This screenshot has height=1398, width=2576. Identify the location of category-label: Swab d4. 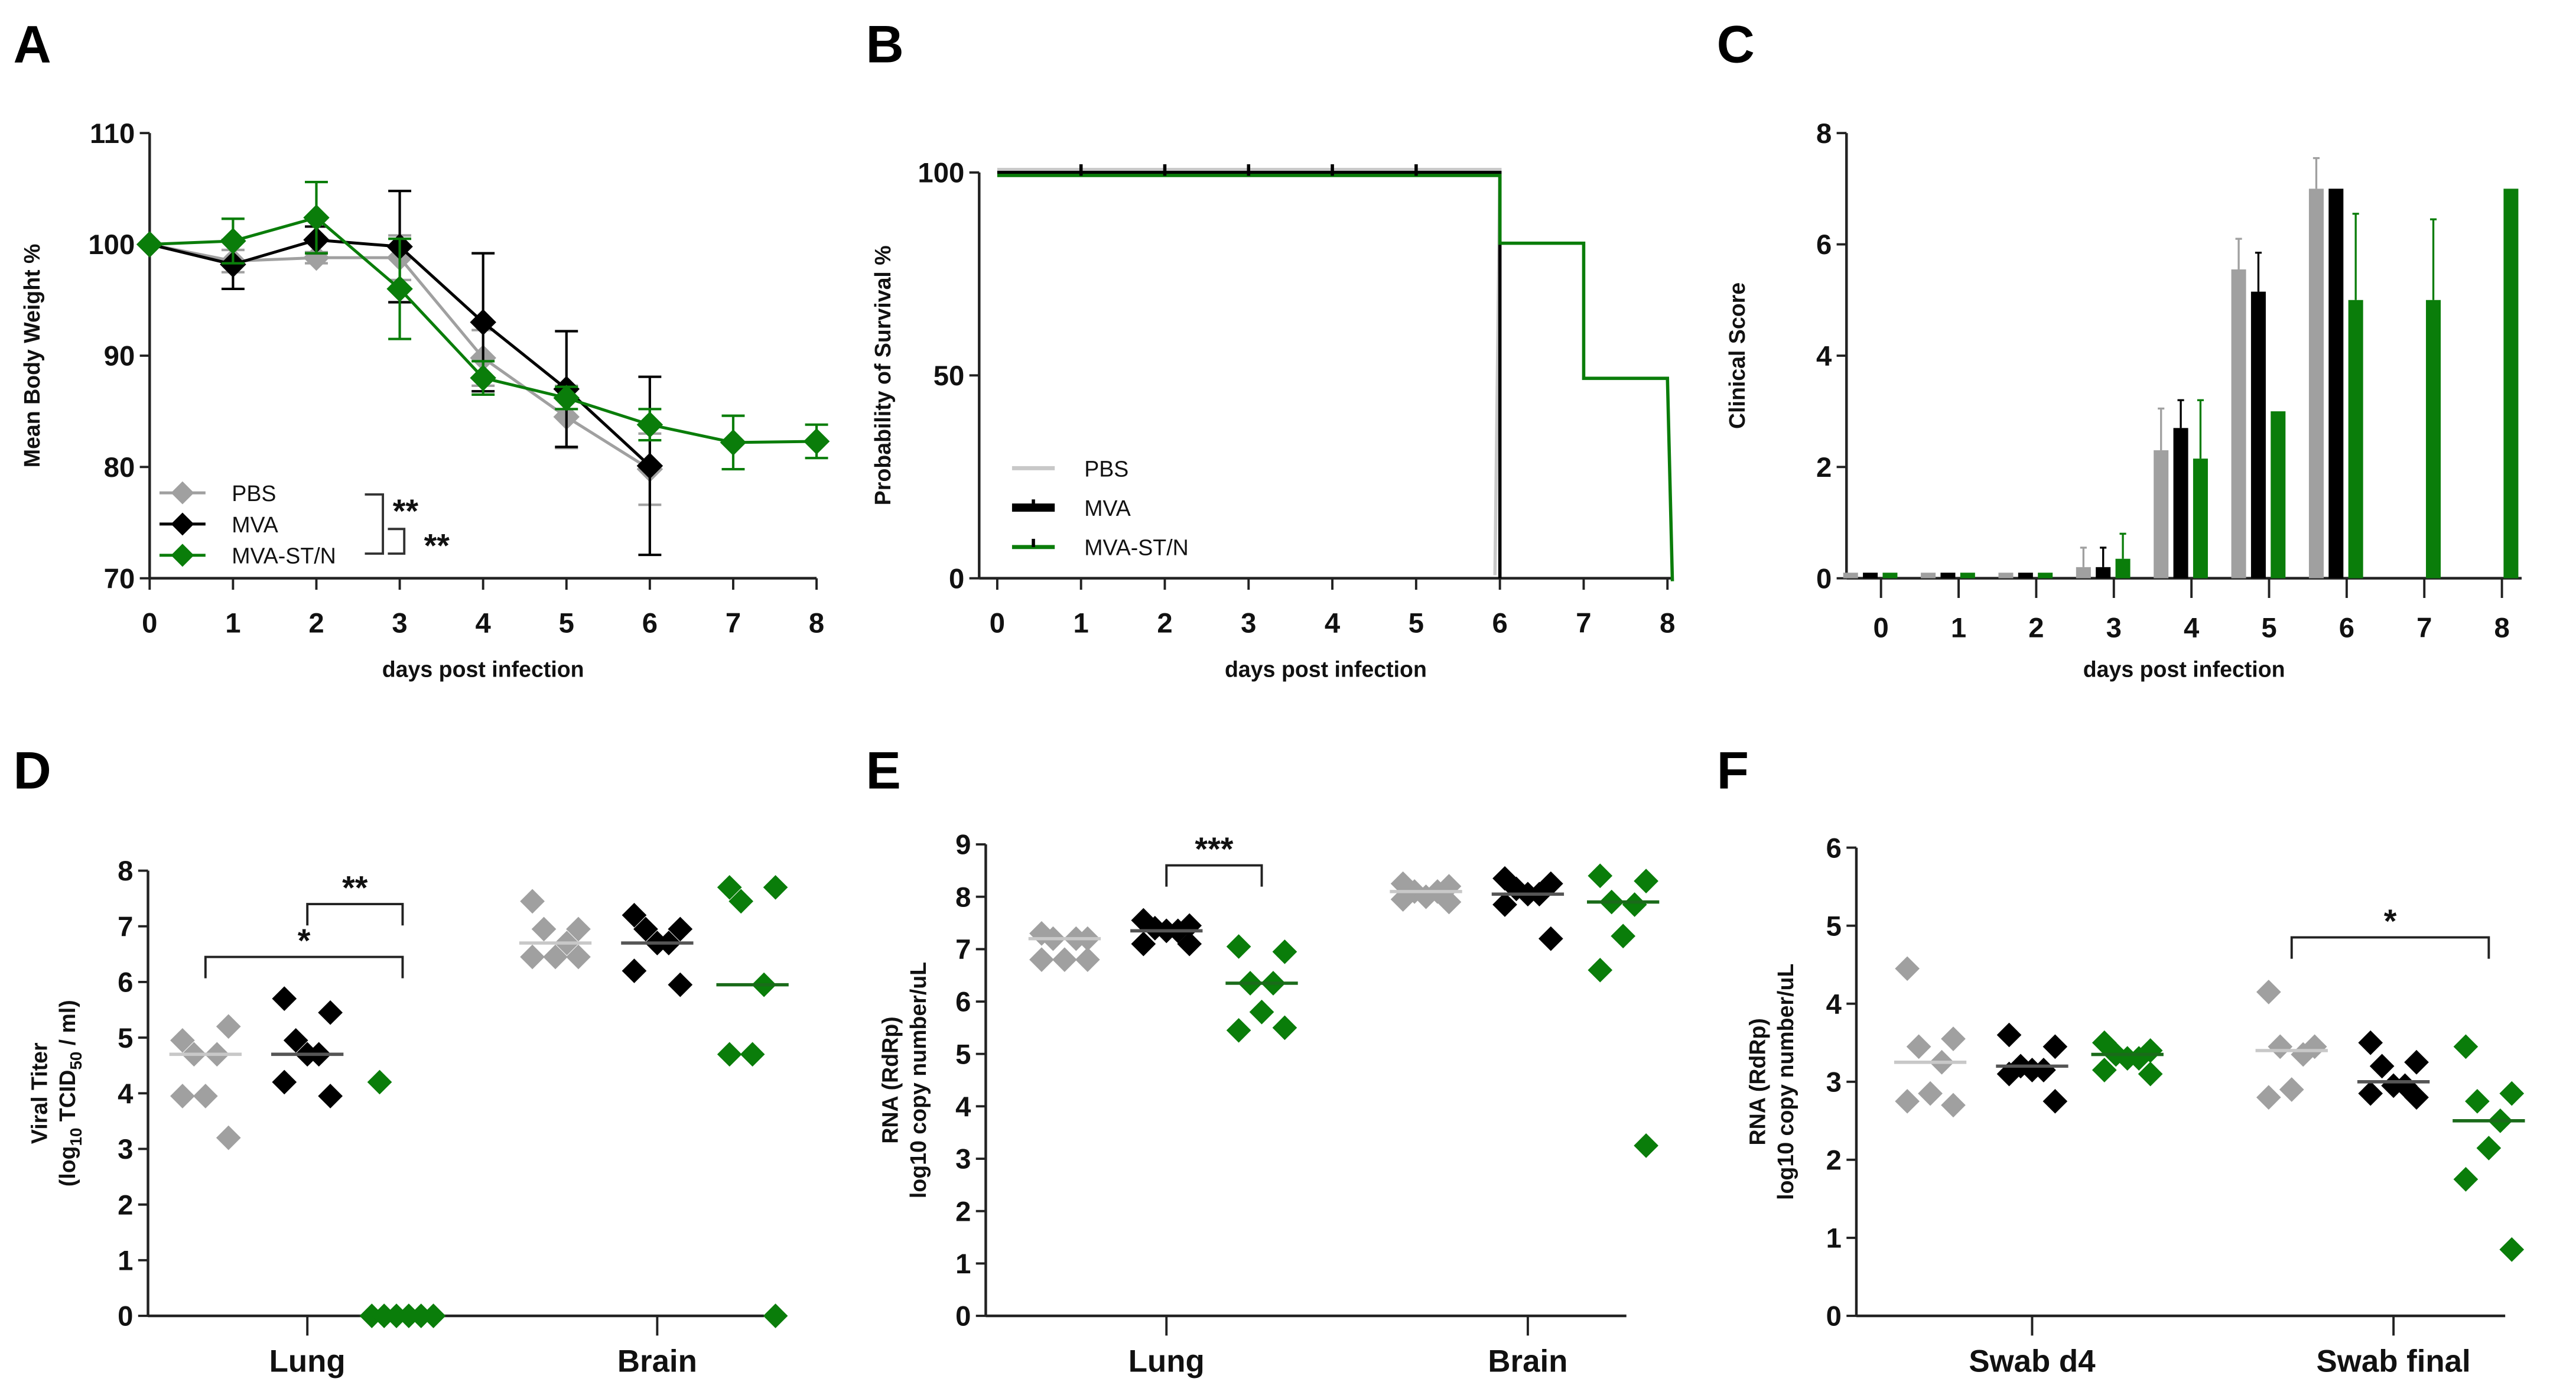
(2033, 1361).